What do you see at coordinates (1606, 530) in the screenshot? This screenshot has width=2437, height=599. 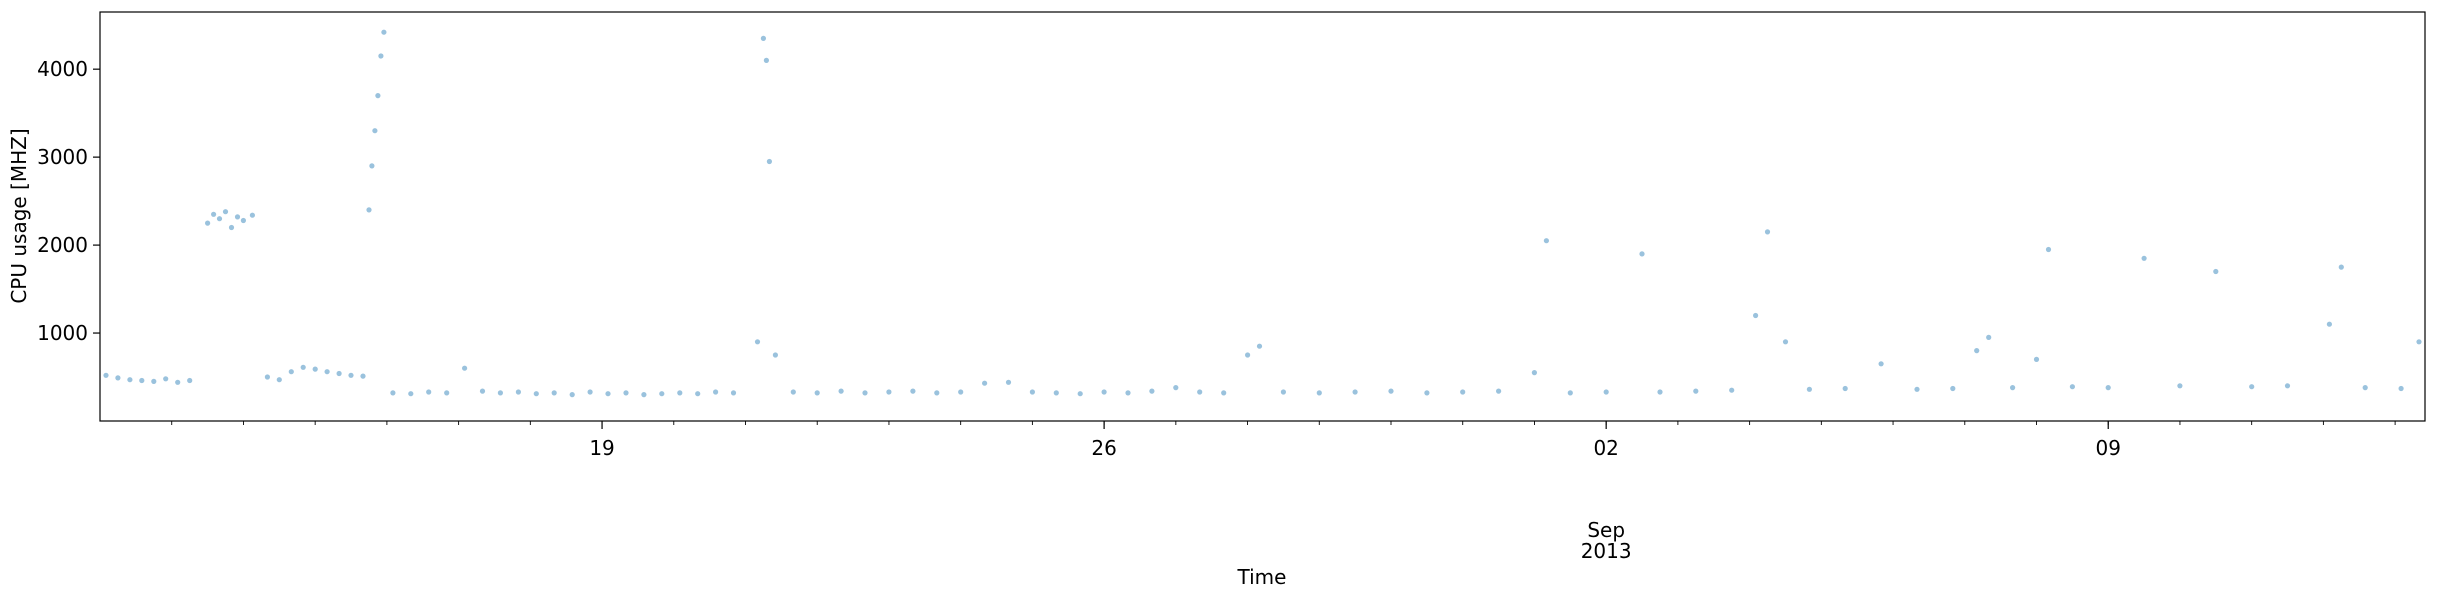 I see `x-axis-month-label: Sep` at bounding box center [1606, 530].